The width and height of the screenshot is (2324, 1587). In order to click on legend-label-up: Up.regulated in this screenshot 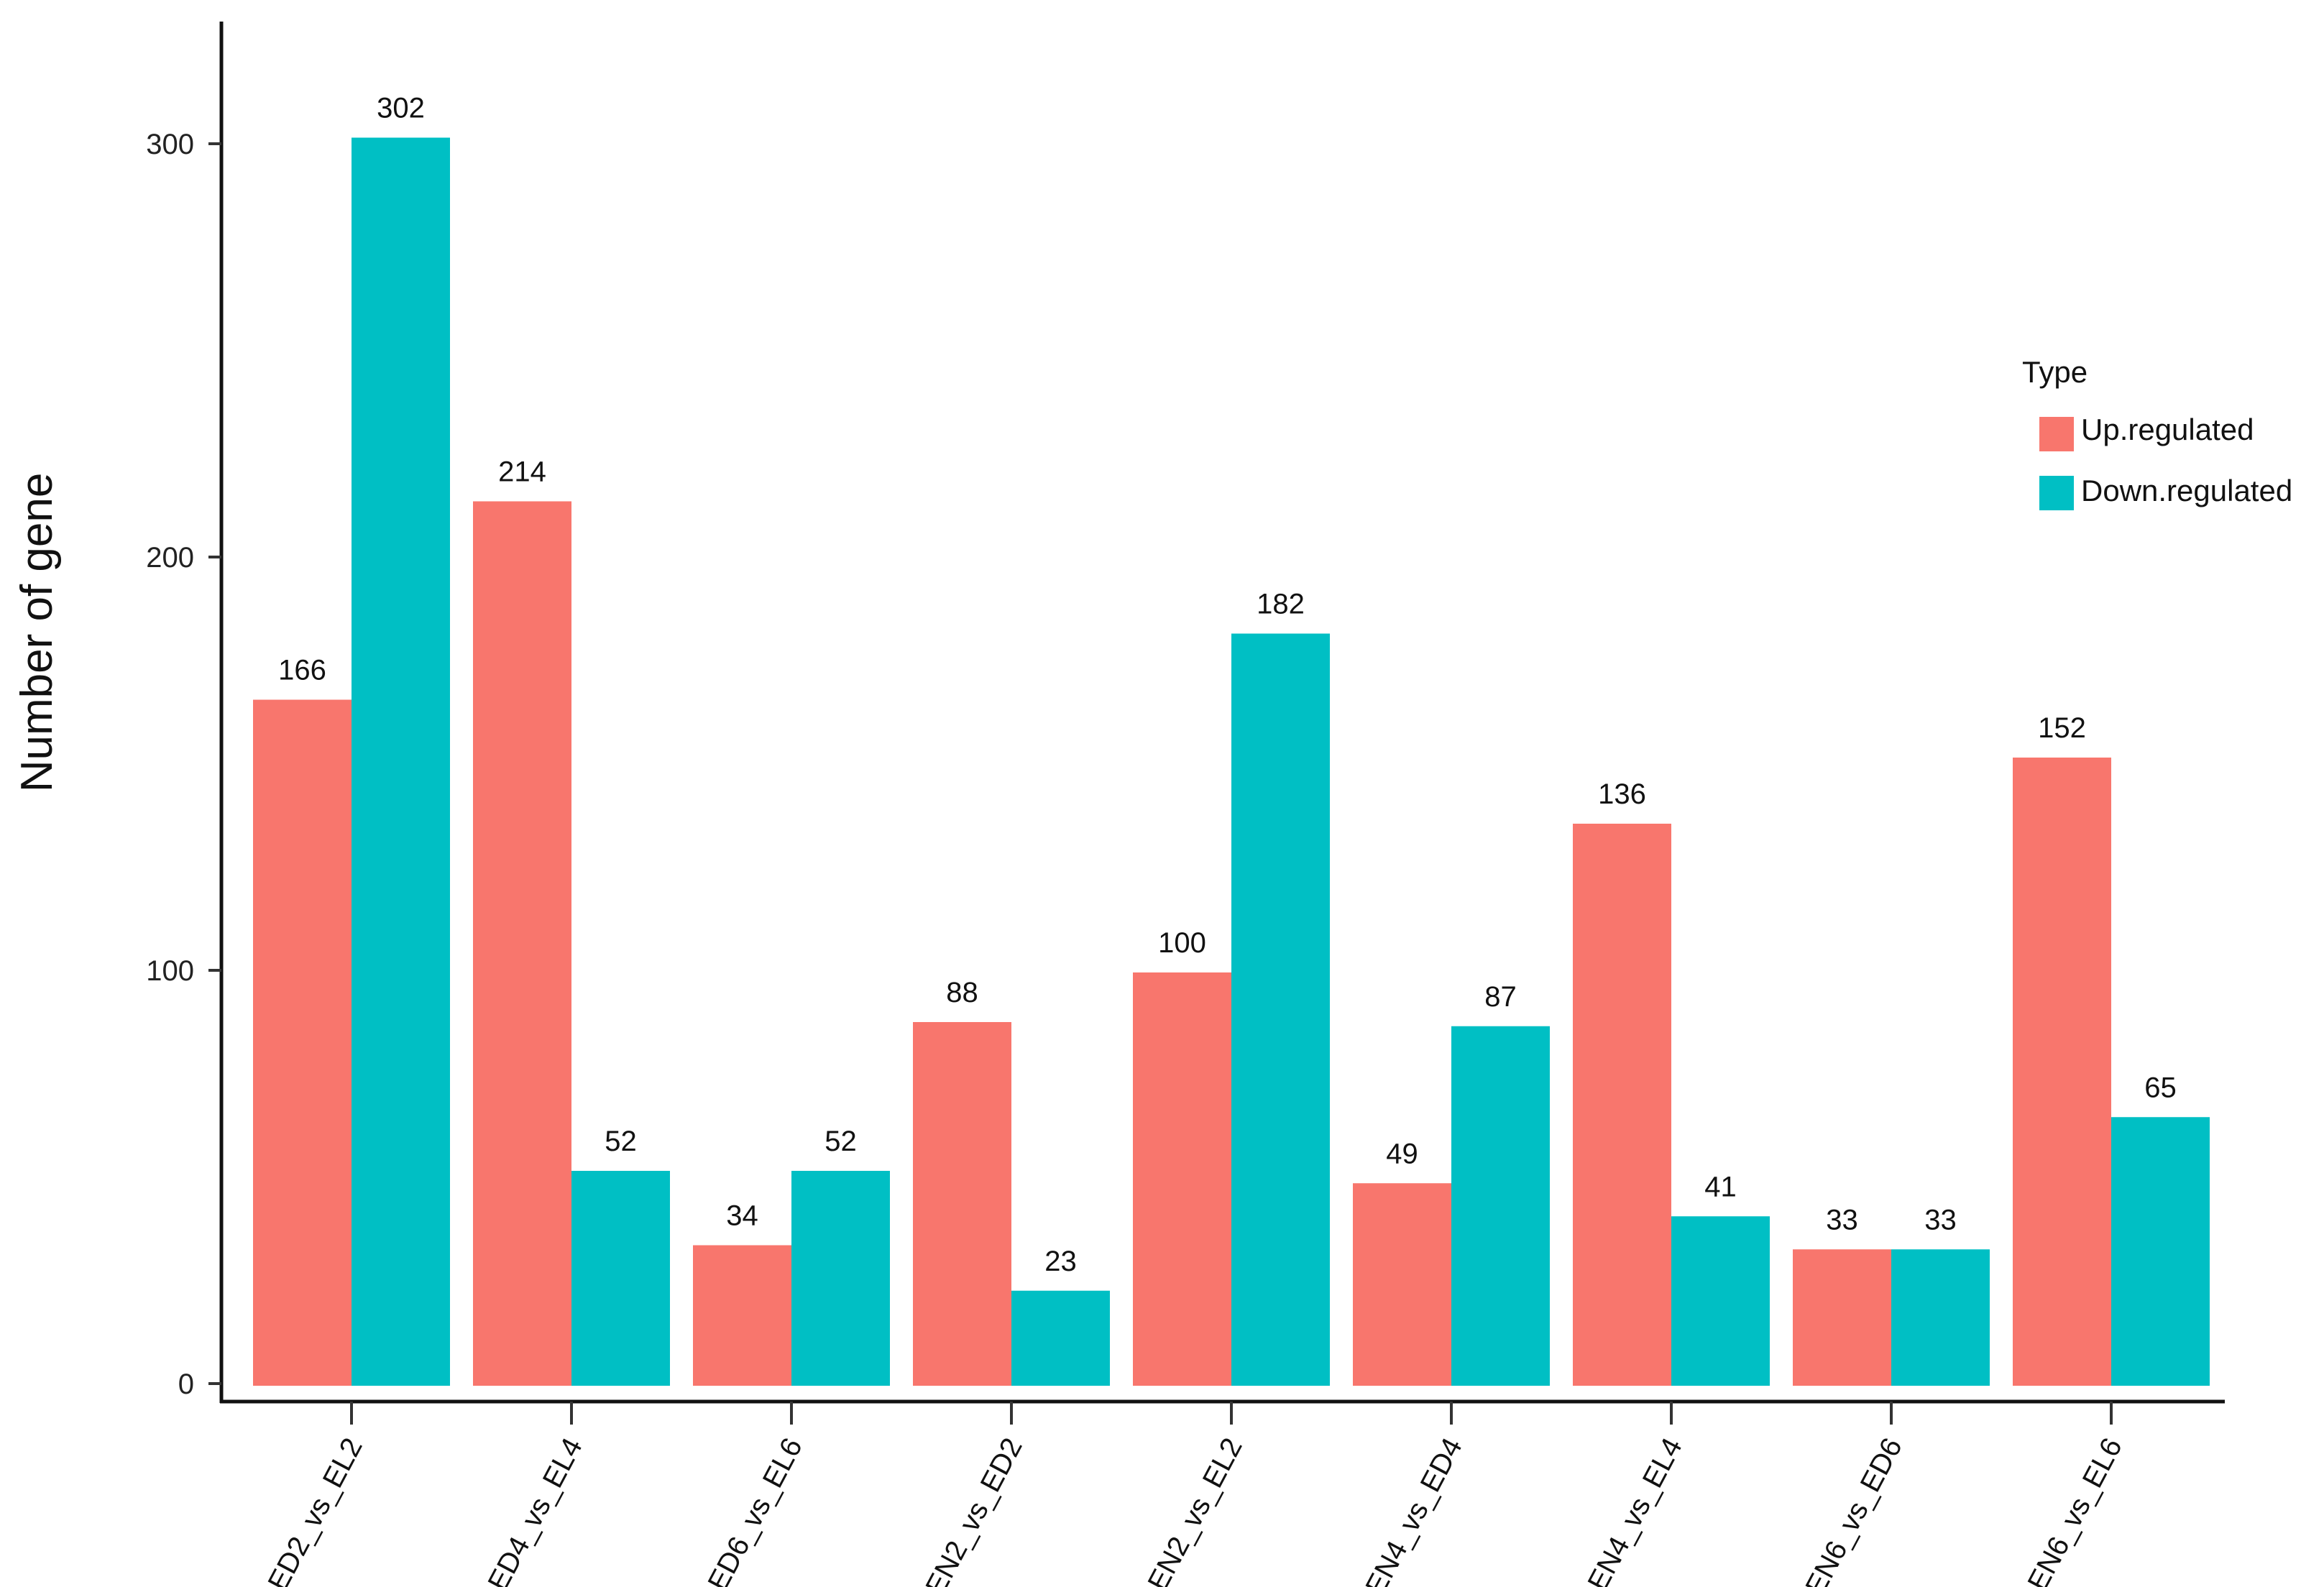, I will do `click(2168, 429)`.